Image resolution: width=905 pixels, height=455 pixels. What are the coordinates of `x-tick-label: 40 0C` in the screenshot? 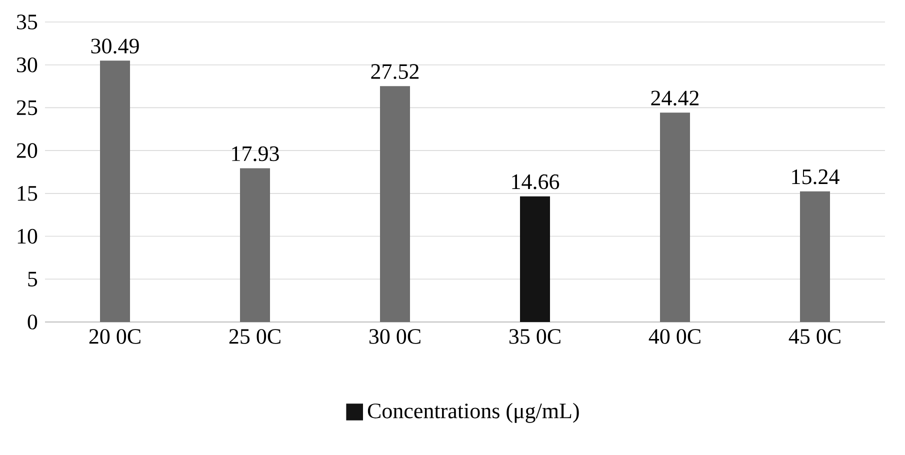 It's located at (674, 336).